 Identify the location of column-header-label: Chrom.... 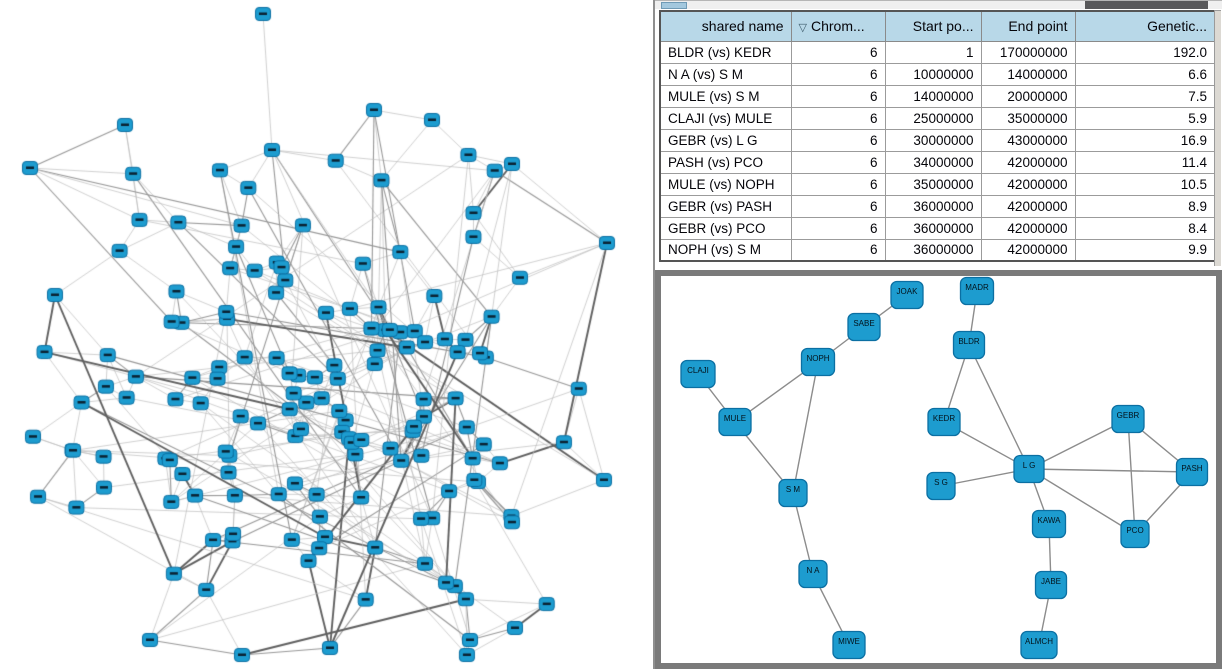
(837, 26).